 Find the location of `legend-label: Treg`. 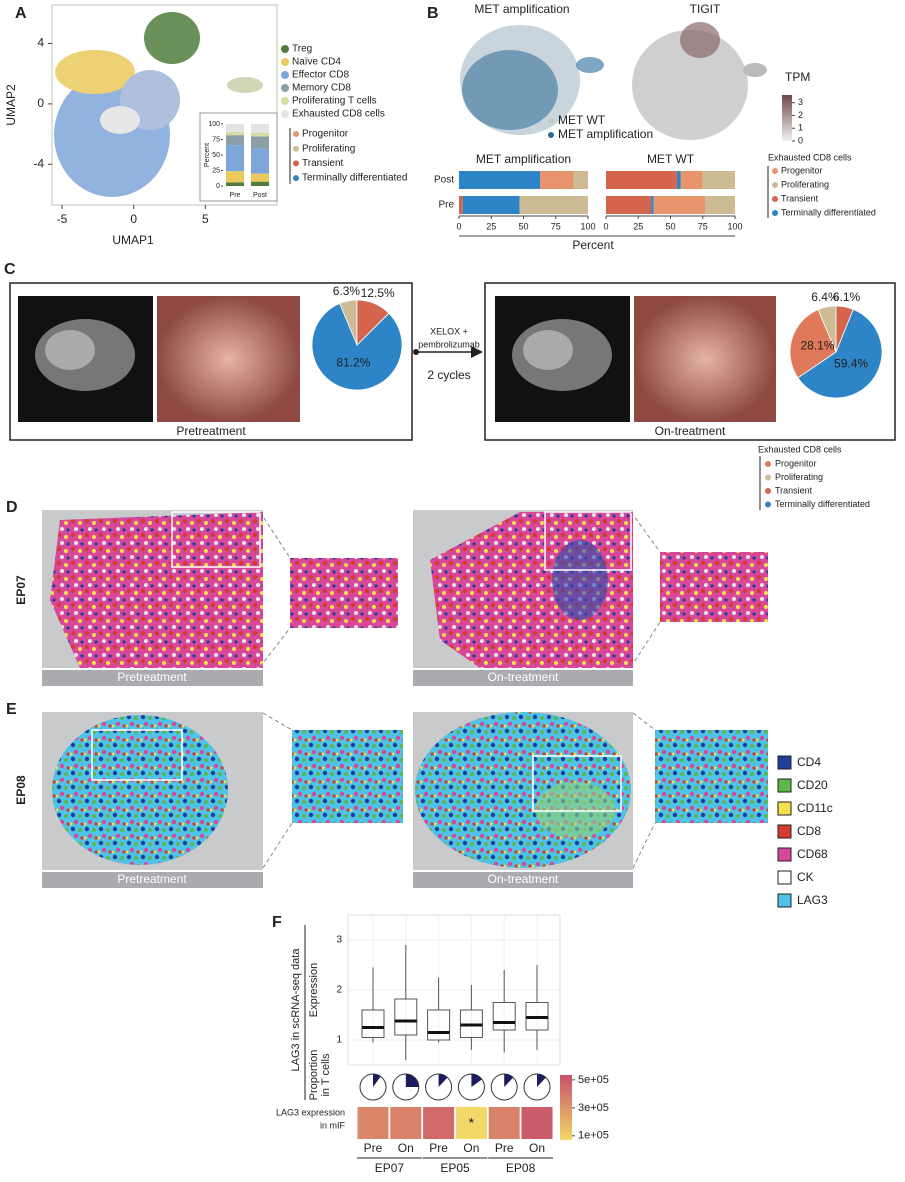

legend-label: Treg is located at coordinates (302, 49).